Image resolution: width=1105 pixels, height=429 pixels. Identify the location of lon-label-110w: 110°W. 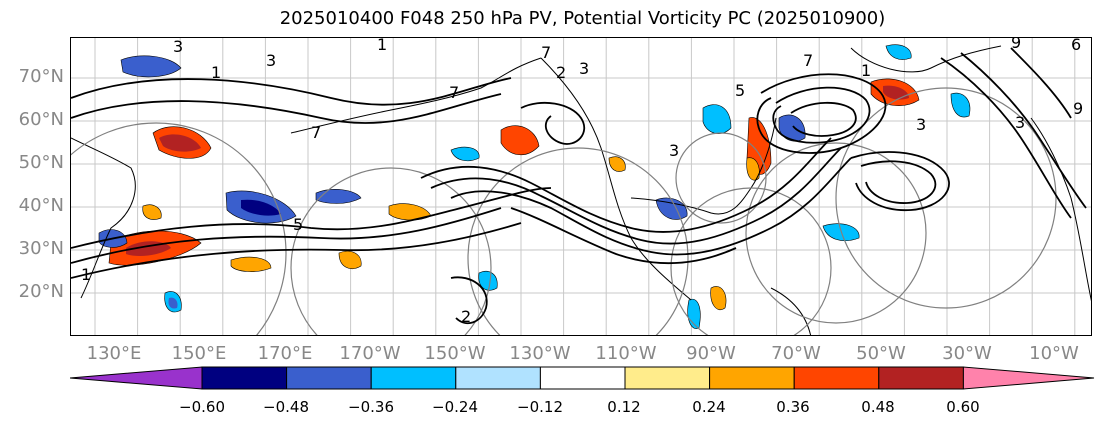
(626, 353).